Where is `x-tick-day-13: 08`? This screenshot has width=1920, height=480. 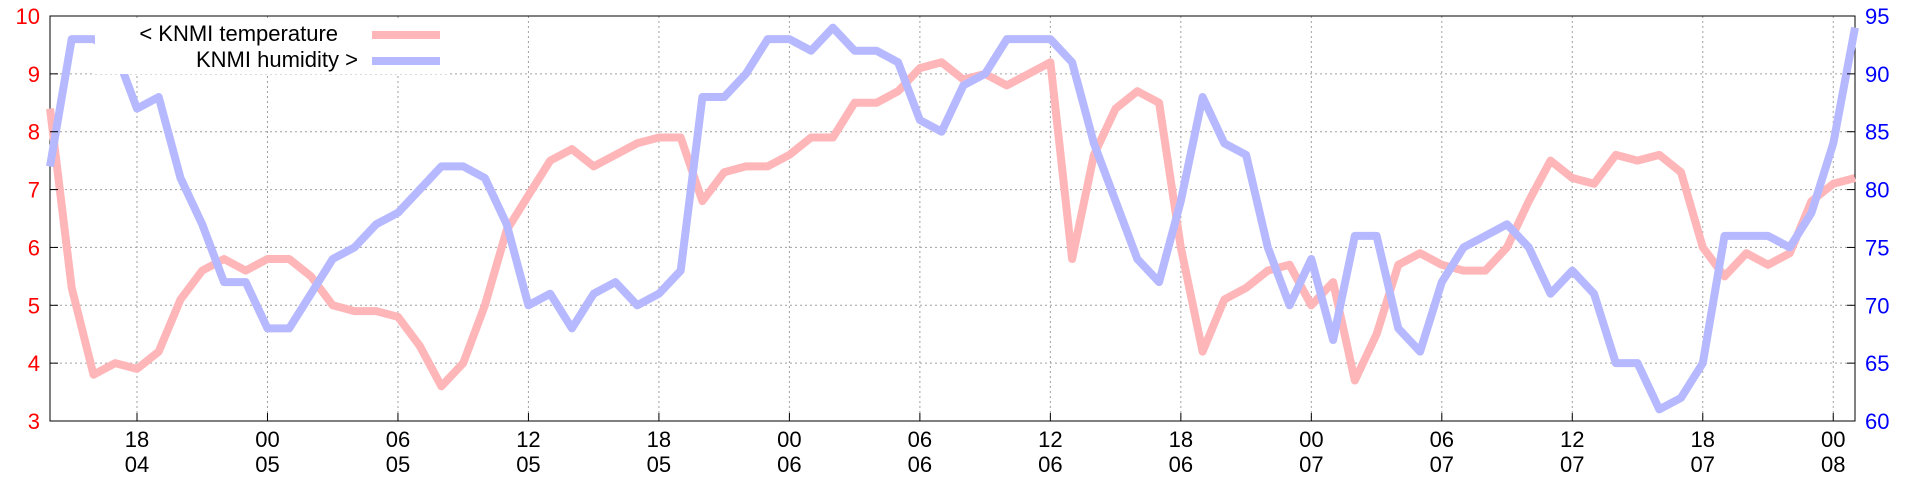
x-tick-day-13: 08 is located at coordinates (1833, 464).